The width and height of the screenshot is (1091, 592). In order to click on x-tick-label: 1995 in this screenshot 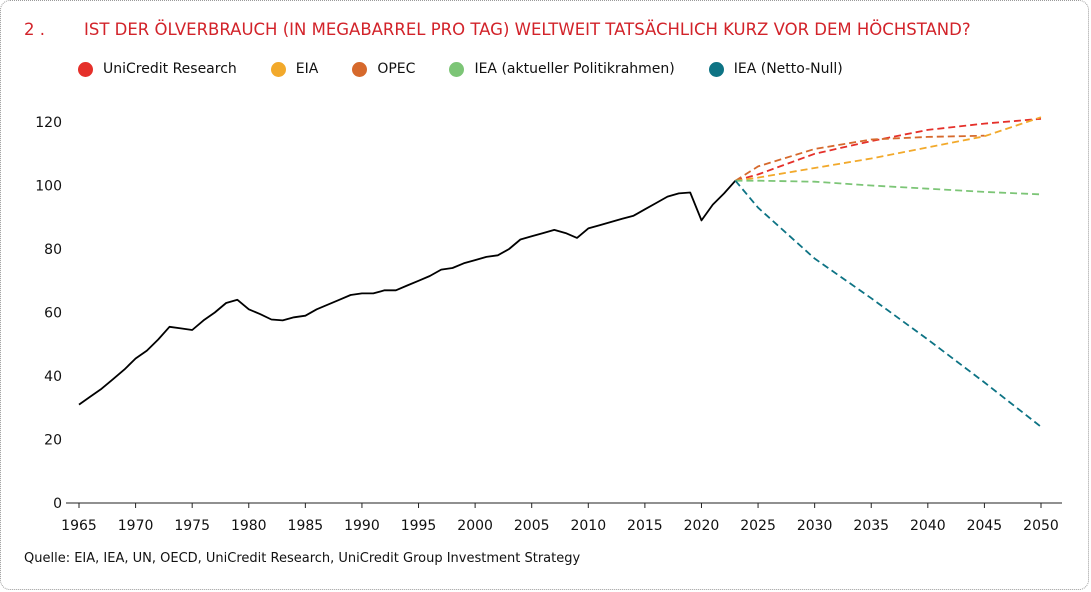, I will do `click(419, 526)`.